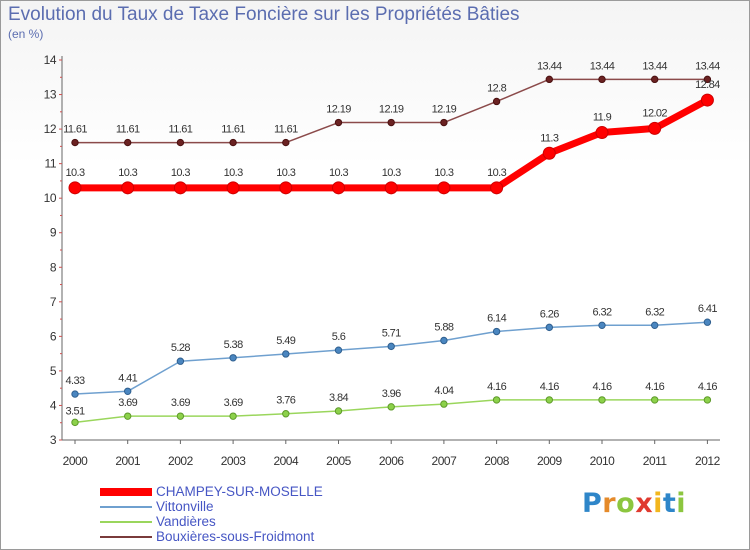 This screenshot has width=750, height=550. What do you see at coordinates (497, 461) in the screenshot?
I see `x-tick-label: 2008` at bounding box center [497, 461].